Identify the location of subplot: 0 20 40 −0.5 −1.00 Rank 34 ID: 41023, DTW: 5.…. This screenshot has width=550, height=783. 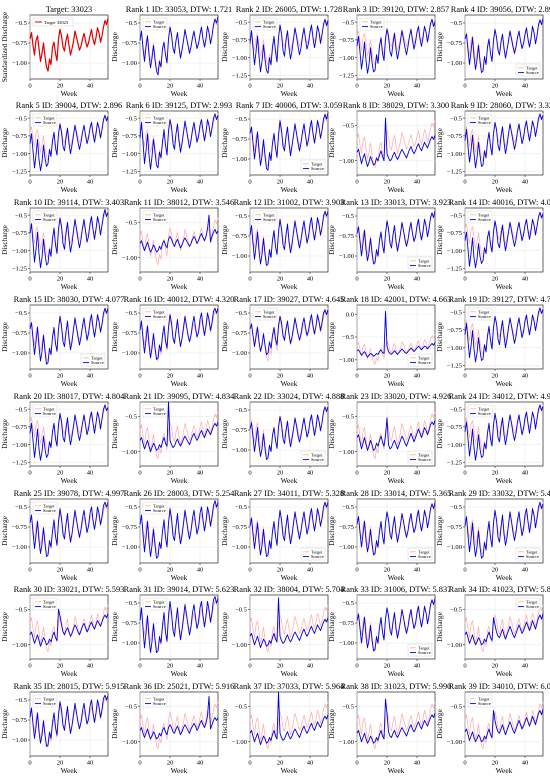
(492, 631).